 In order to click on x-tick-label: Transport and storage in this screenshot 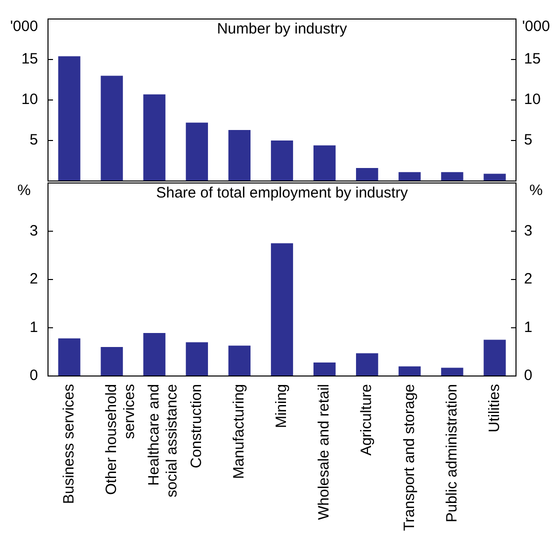, I will do `click(409, 458)`.